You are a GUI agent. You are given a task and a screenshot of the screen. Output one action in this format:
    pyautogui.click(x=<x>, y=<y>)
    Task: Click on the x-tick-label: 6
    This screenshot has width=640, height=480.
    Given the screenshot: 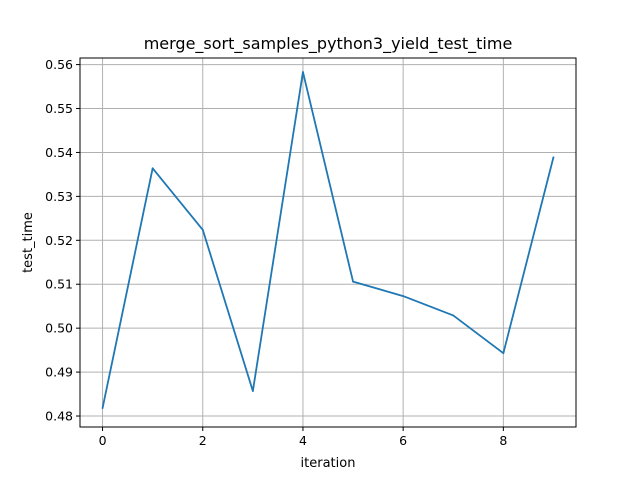 What is the action you would take?
    pyautogui.click(x=403, y=440)
    